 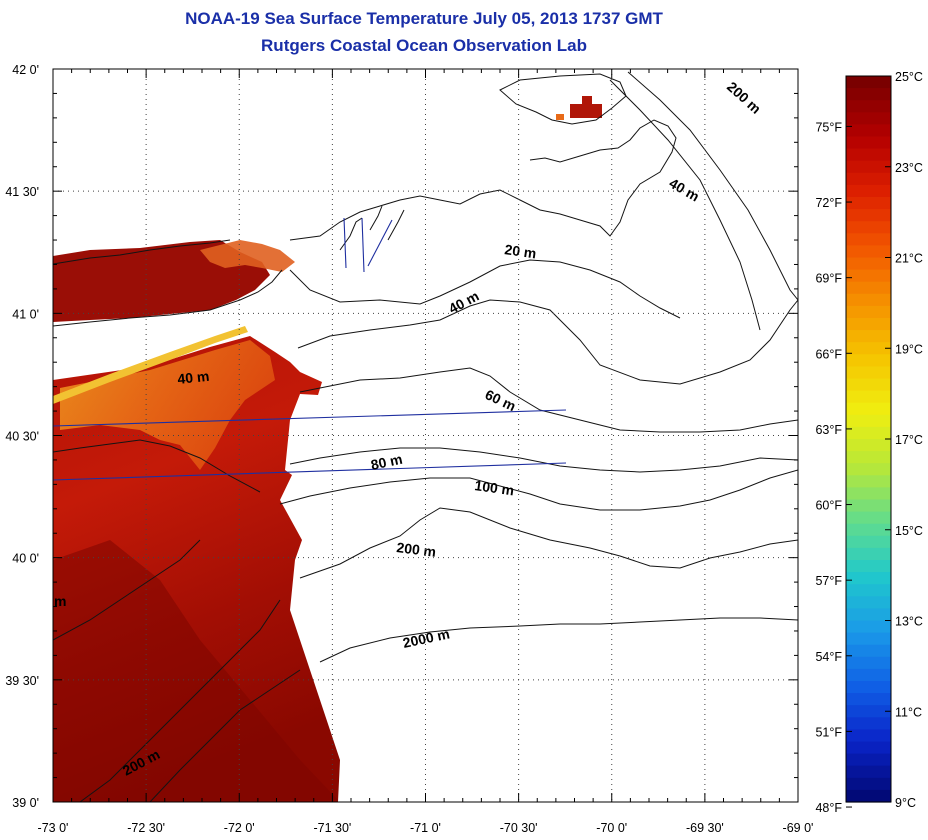 What do you see at coordinates (798, 828) in the screenshot?
I see `lon-tick-label: -69 0'` at bounding box center [798, 828].